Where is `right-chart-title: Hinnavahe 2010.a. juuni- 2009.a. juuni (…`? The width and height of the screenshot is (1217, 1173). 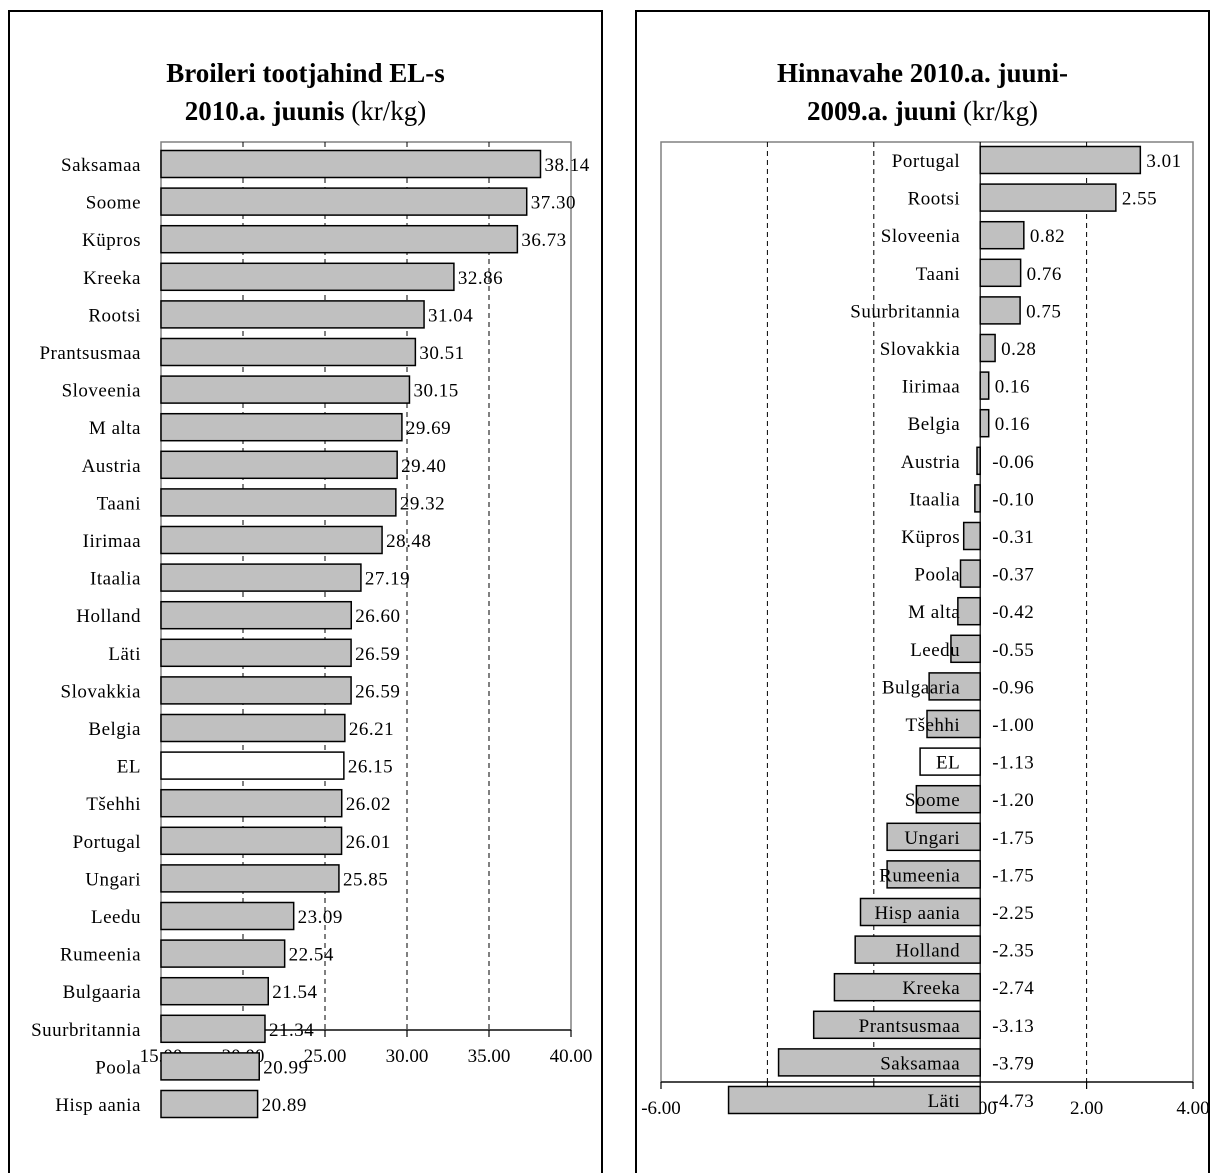 right-chart-title: Hinnavahe 2010.a. juuni- 2009.a. juuni (… is located at coordinates (922, 92).